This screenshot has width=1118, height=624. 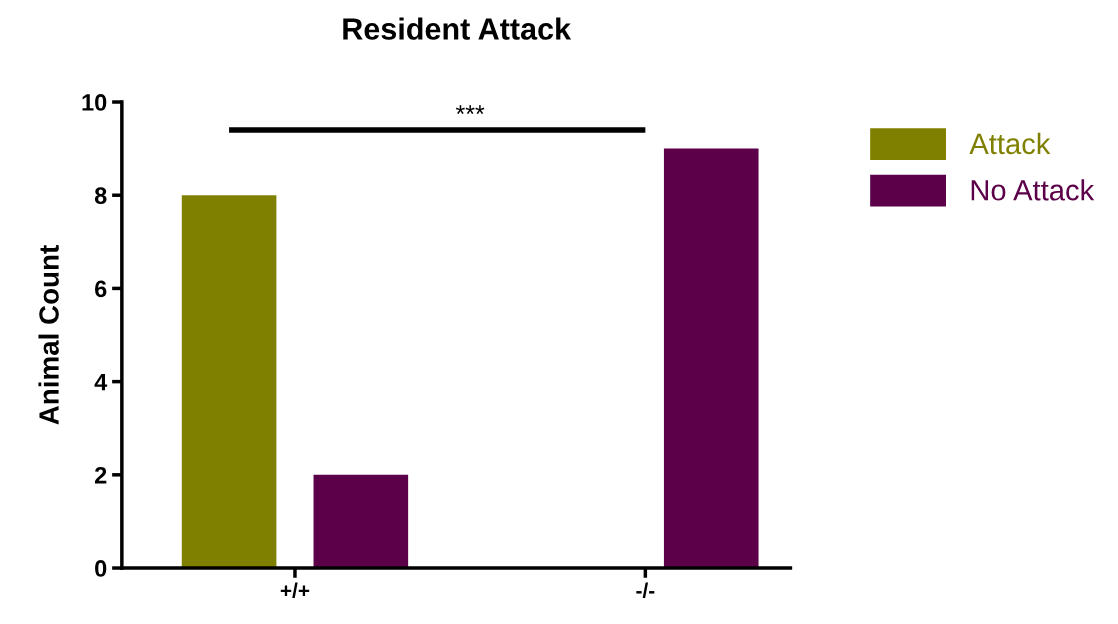 What do you see at coordinates (1010, 143) in the screenshot?
I see `legend-label: Attack` at bounding box center [1010, 143].